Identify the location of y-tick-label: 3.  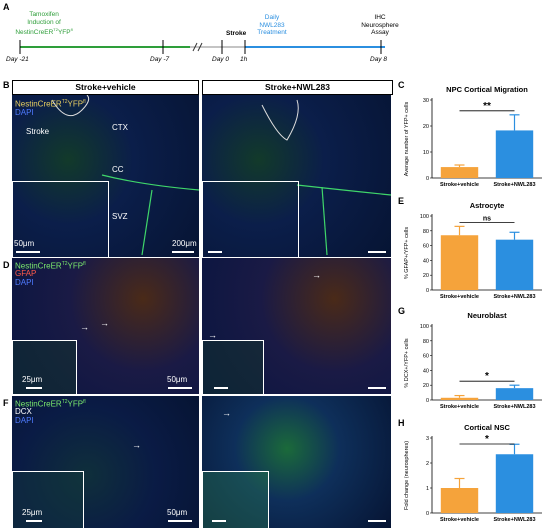
(427, 439).